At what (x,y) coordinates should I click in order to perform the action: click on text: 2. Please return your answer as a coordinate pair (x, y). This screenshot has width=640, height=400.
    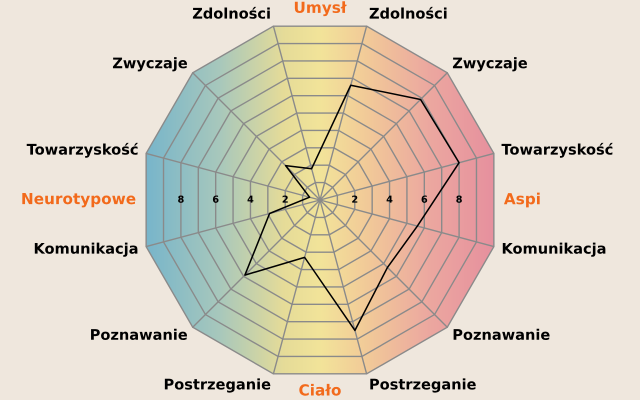
    Looking at the image, I should click on (355, 199).